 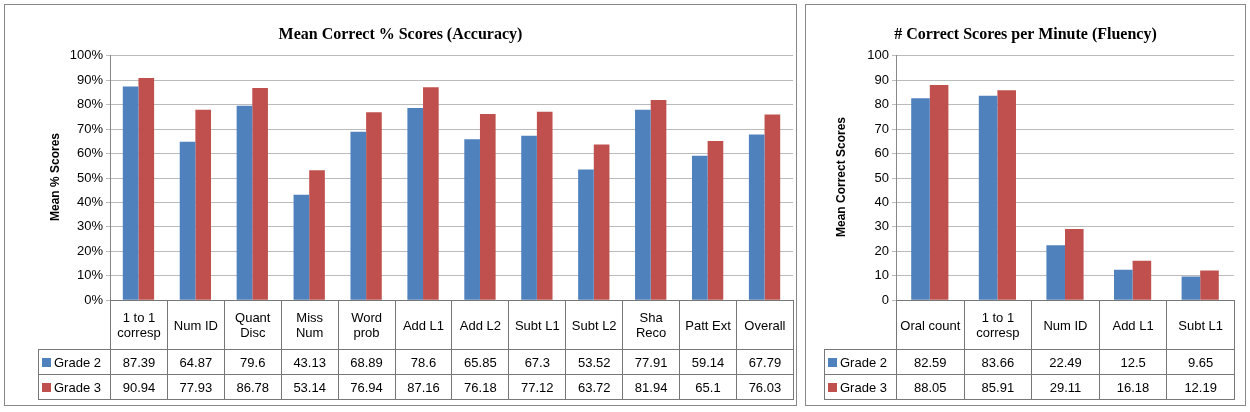 What do you see at coordinates (253, 325) in the screenshot?
I see `x-tick-label: Quant Disc` at bounding box center [253, 325].